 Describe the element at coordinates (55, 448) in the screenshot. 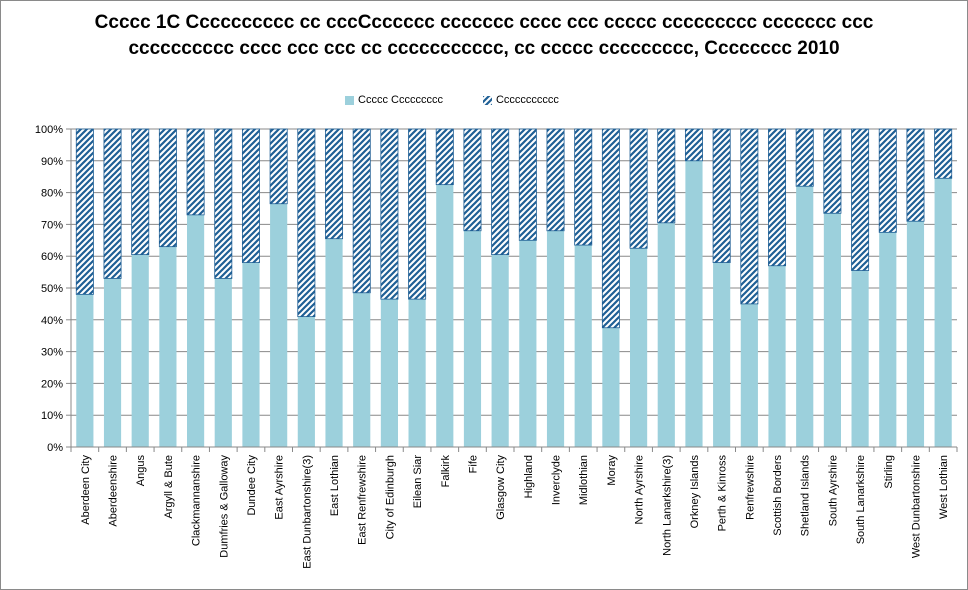

I see `y-tick-label: 0%` at that location.